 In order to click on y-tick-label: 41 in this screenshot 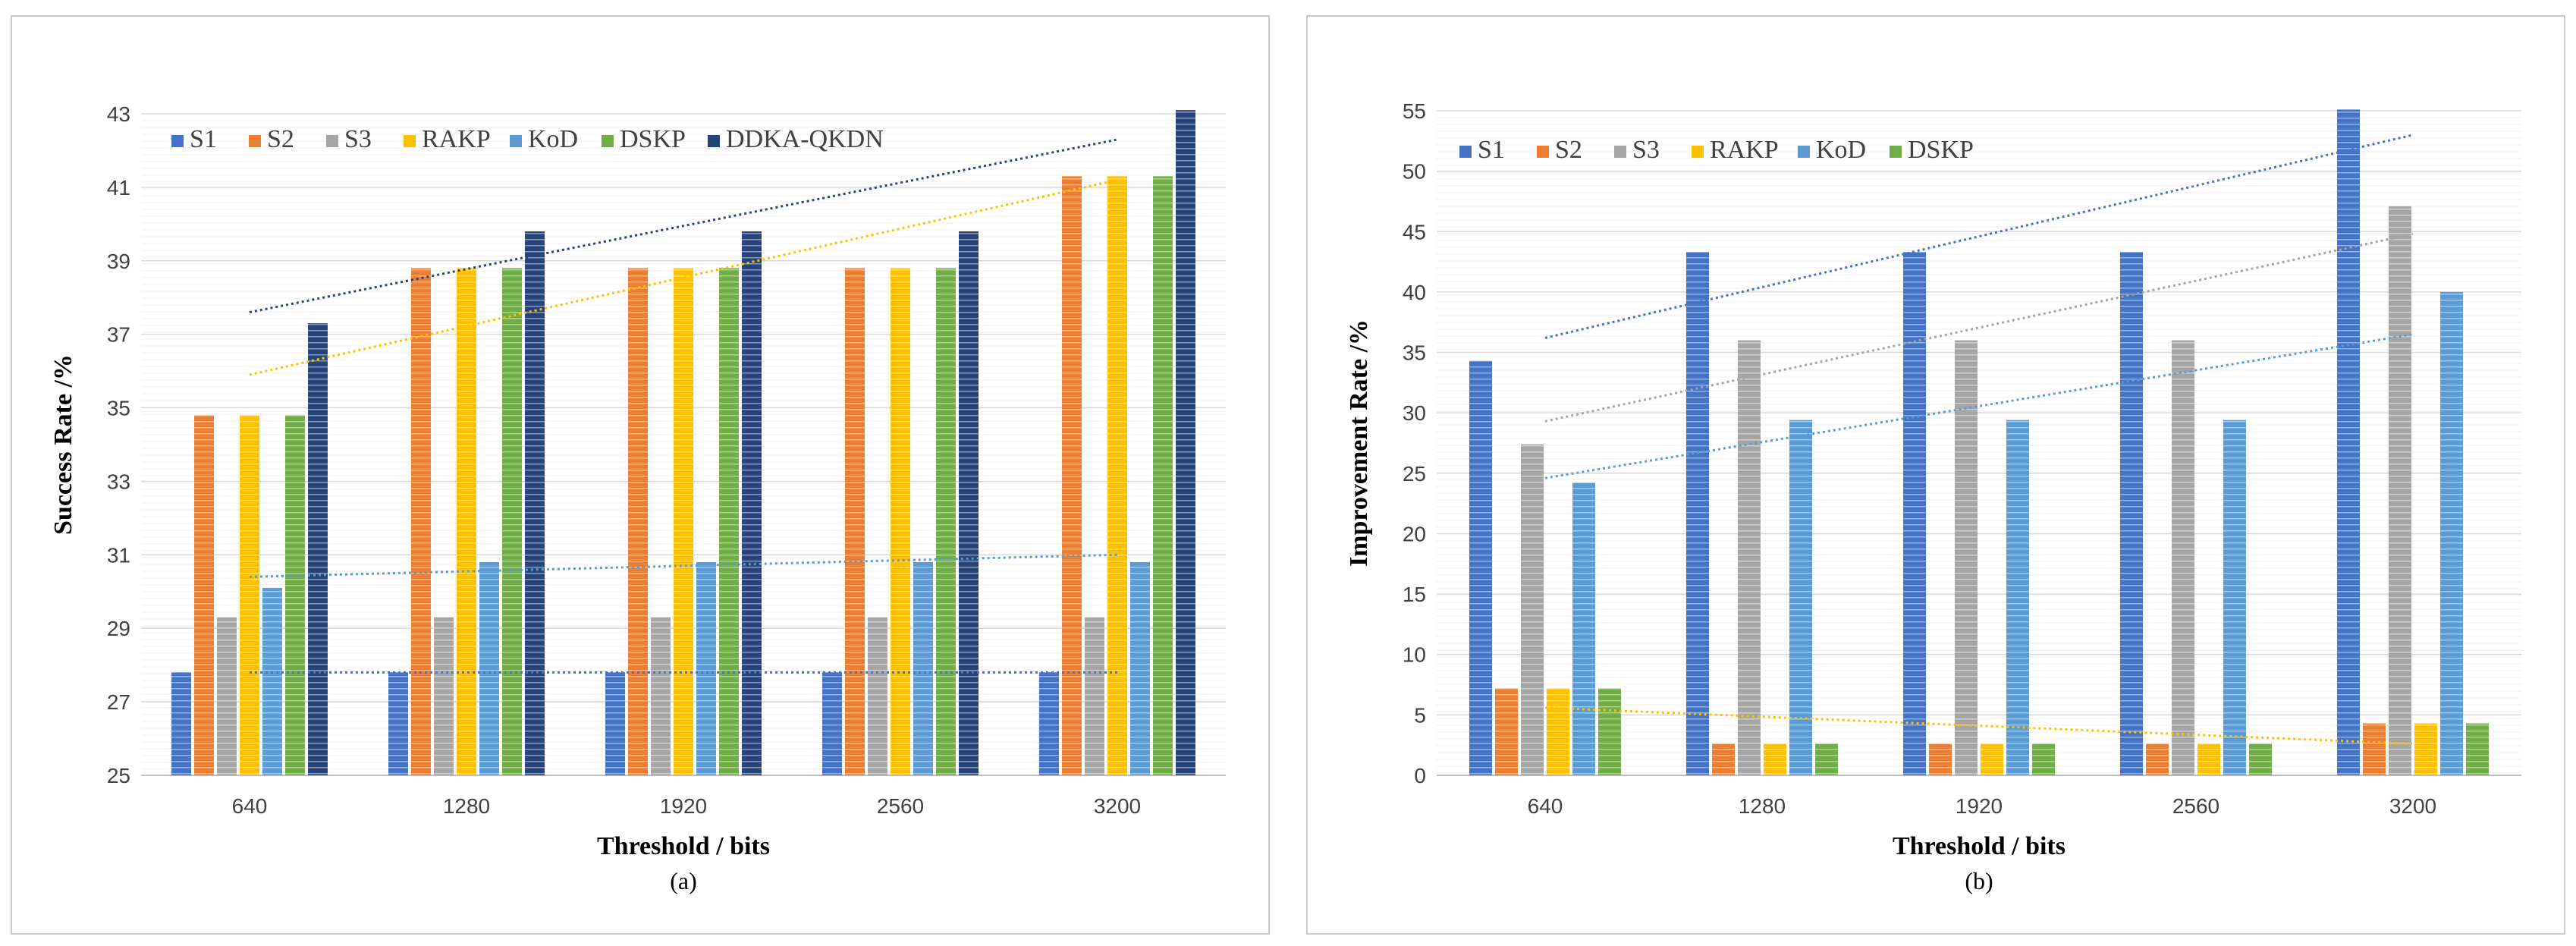, I will do `click(118, 188)`.